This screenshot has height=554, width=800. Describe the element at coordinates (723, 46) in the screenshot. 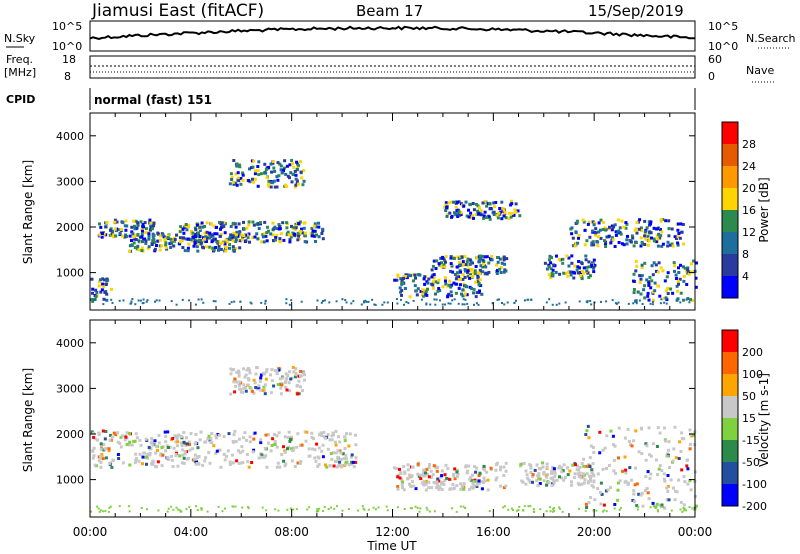

I see `nsearch-tick-low: 10^0` at that location.